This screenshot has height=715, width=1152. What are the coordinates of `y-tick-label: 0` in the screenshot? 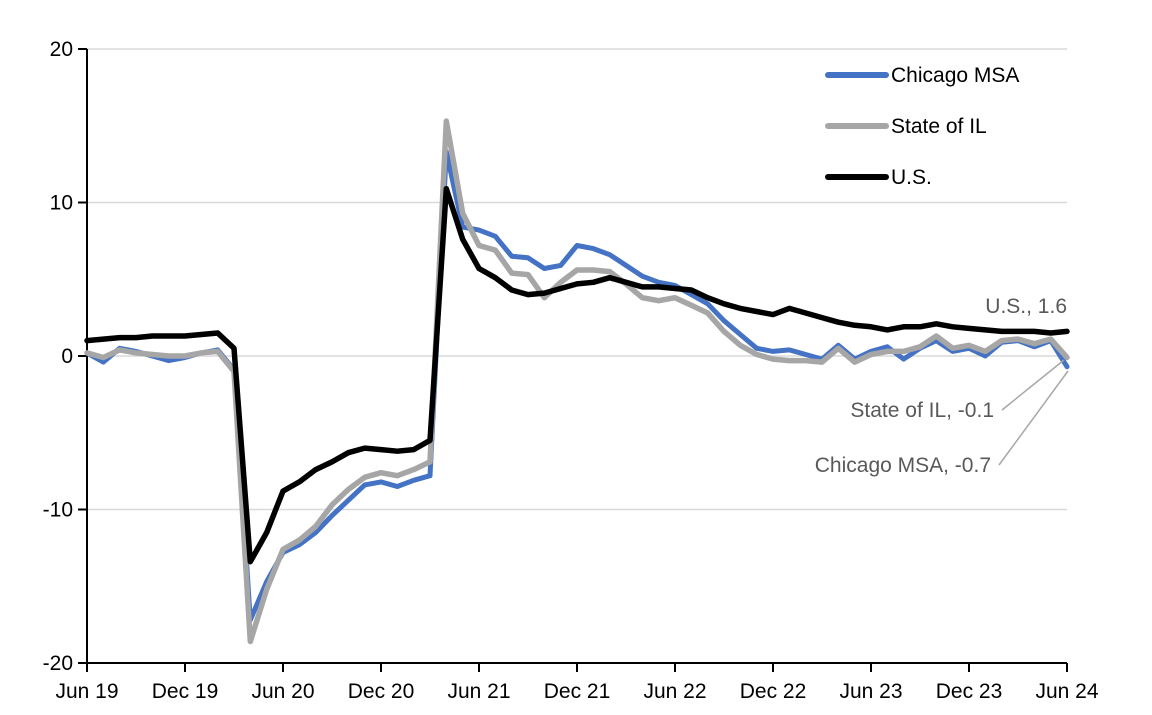 It's located at (67, 356).